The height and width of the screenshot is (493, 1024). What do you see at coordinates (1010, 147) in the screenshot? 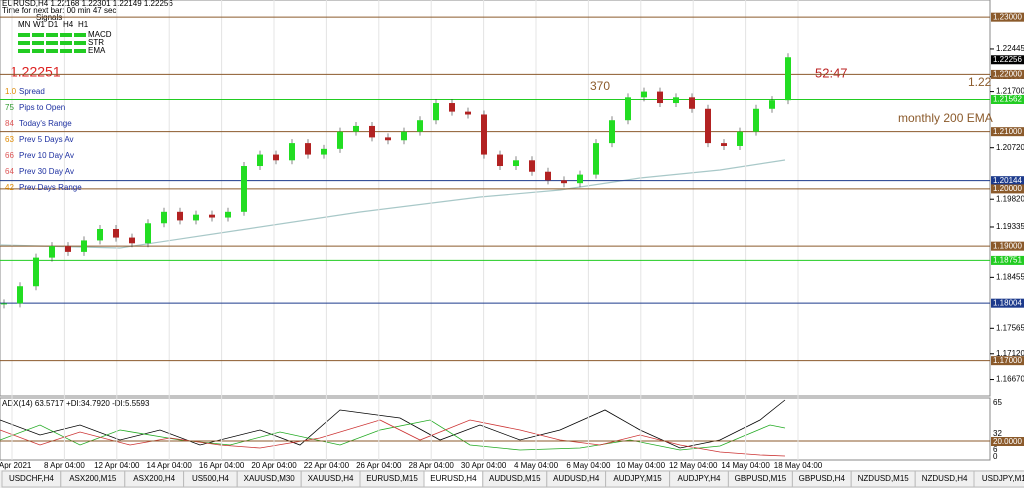
I see `price-tick-label: 1.20720` at bounding box center [1010, 147].